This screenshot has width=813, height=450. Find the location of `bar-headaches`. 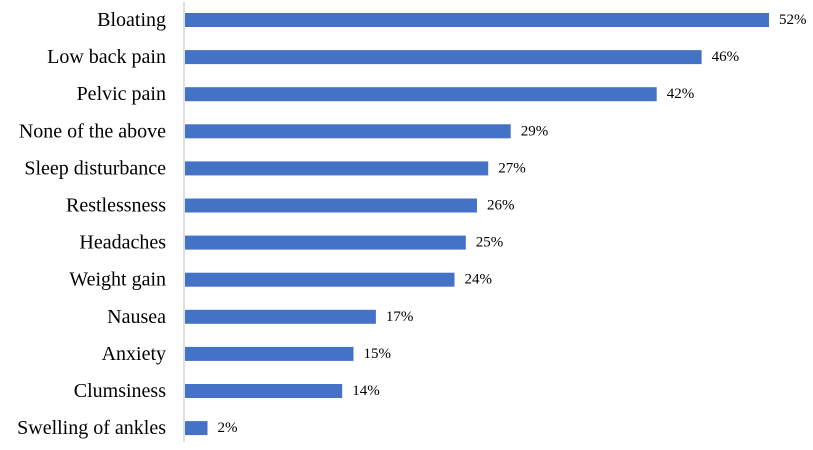

bar-headaches is located at coordinates (325, 242).